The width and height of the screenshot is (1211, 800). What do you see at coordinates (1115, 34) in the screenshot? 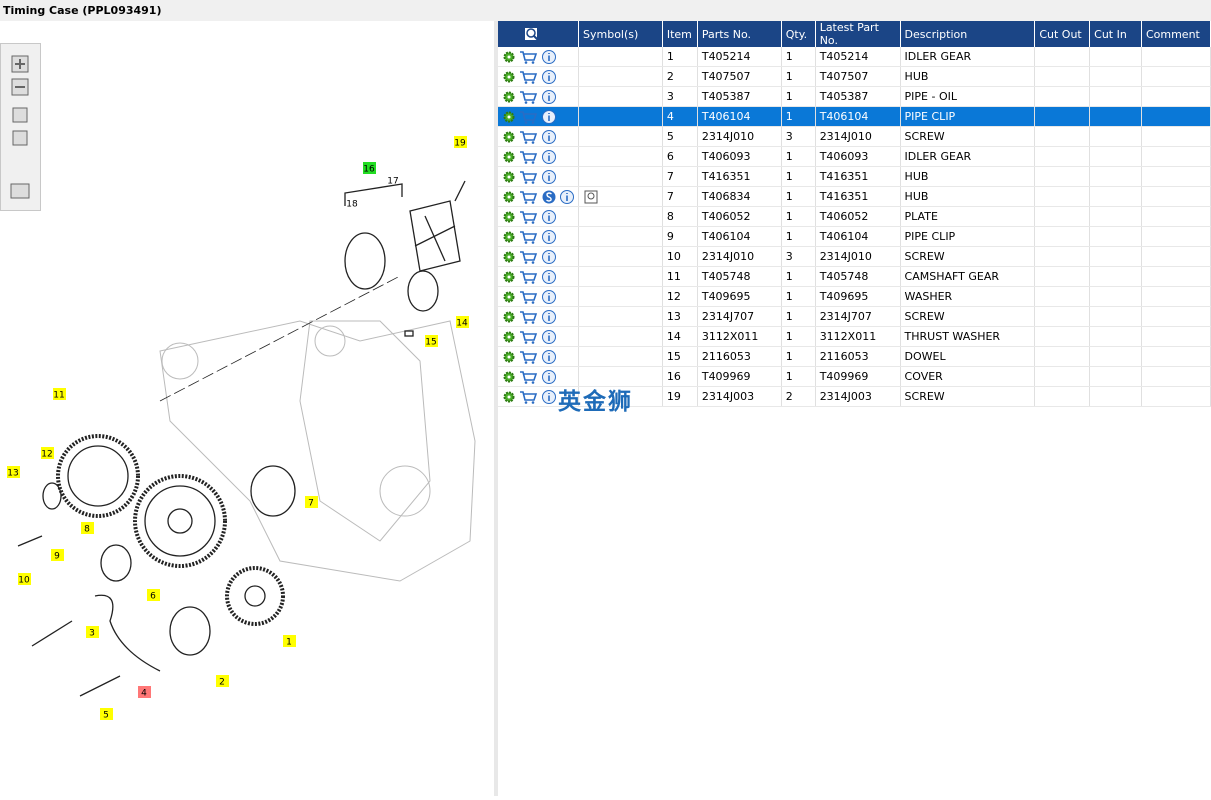
I see `column-header: Cut In` at bounding box center [1115, 34].